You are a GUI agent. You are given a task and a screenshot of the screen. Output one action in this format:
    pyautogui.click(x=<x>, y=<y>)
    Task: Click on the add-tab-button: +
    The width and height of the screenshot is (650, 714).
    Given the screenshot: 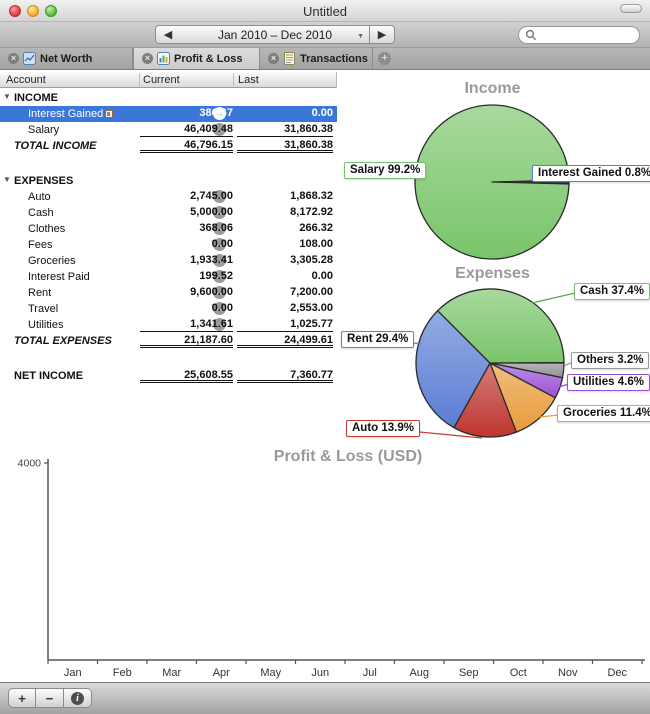 What is the action you would take?
    pyautogui.click(x=384, y=58)
    